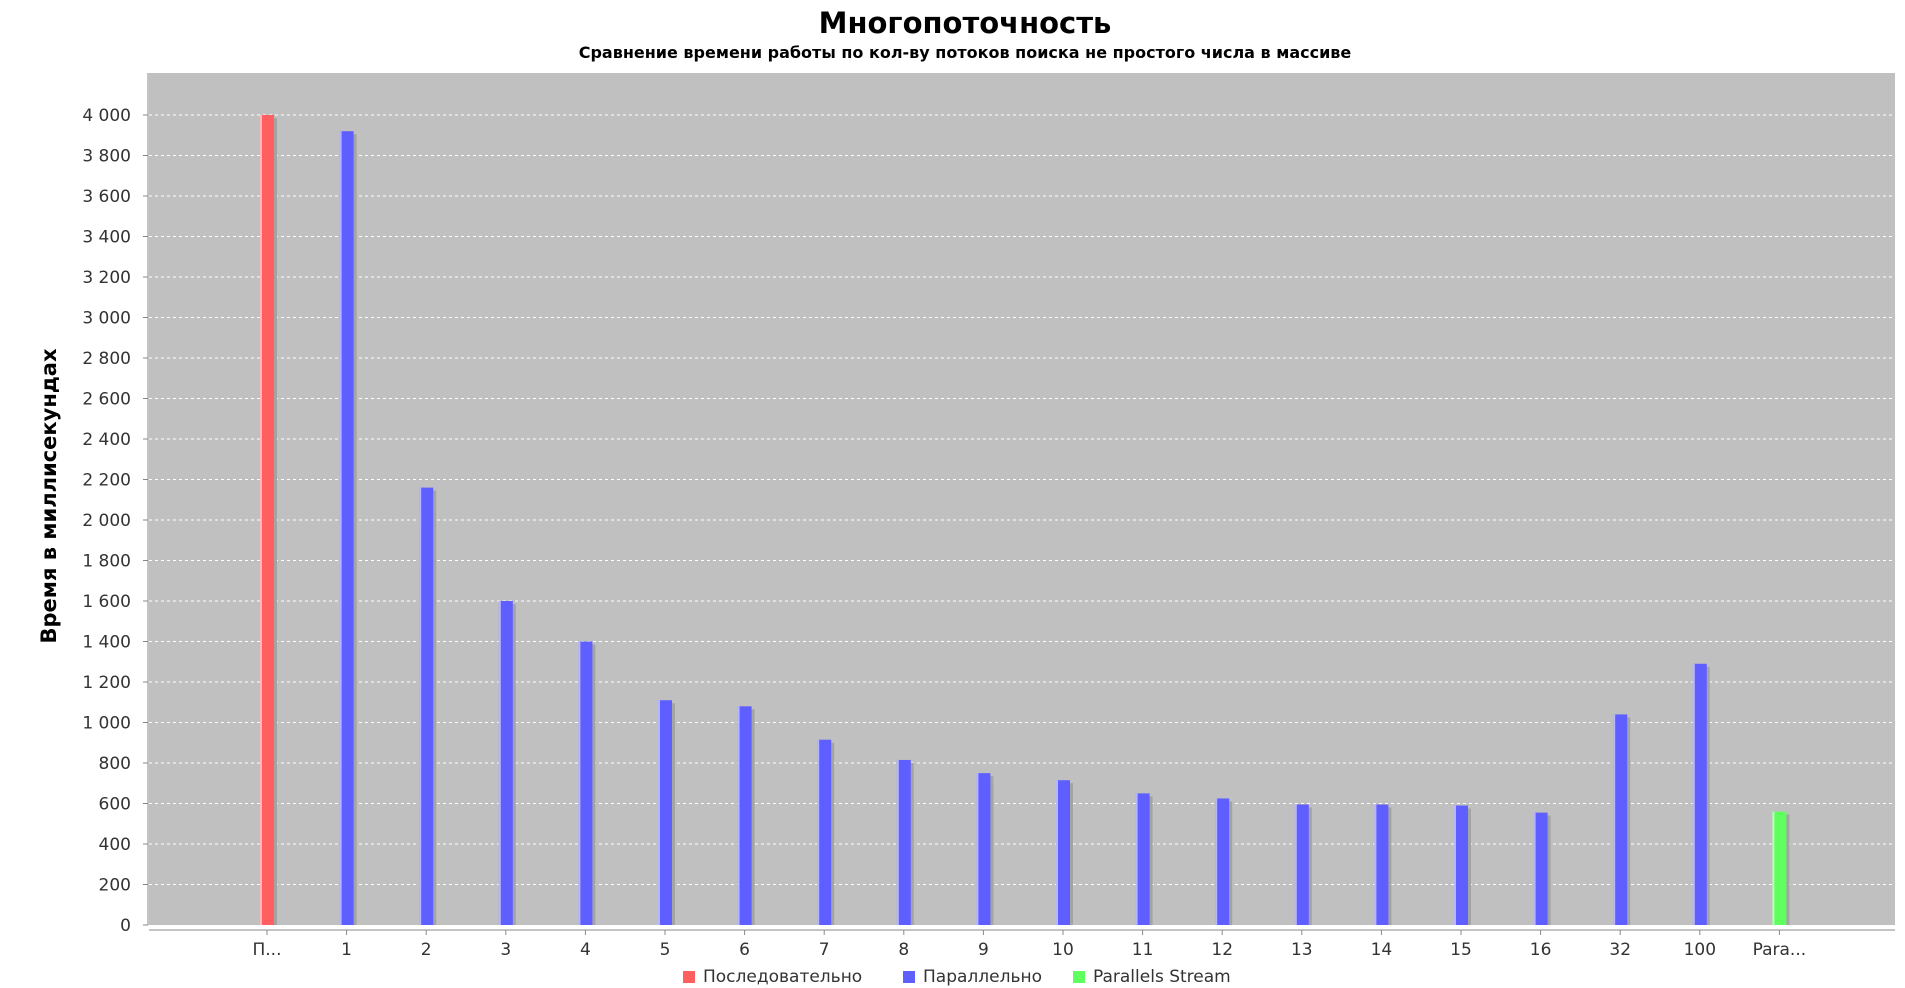  What do you see at coordinates (125, 926) in the screenshot?
I see `y-tick-label: 0` at bounding box center [125, 926].